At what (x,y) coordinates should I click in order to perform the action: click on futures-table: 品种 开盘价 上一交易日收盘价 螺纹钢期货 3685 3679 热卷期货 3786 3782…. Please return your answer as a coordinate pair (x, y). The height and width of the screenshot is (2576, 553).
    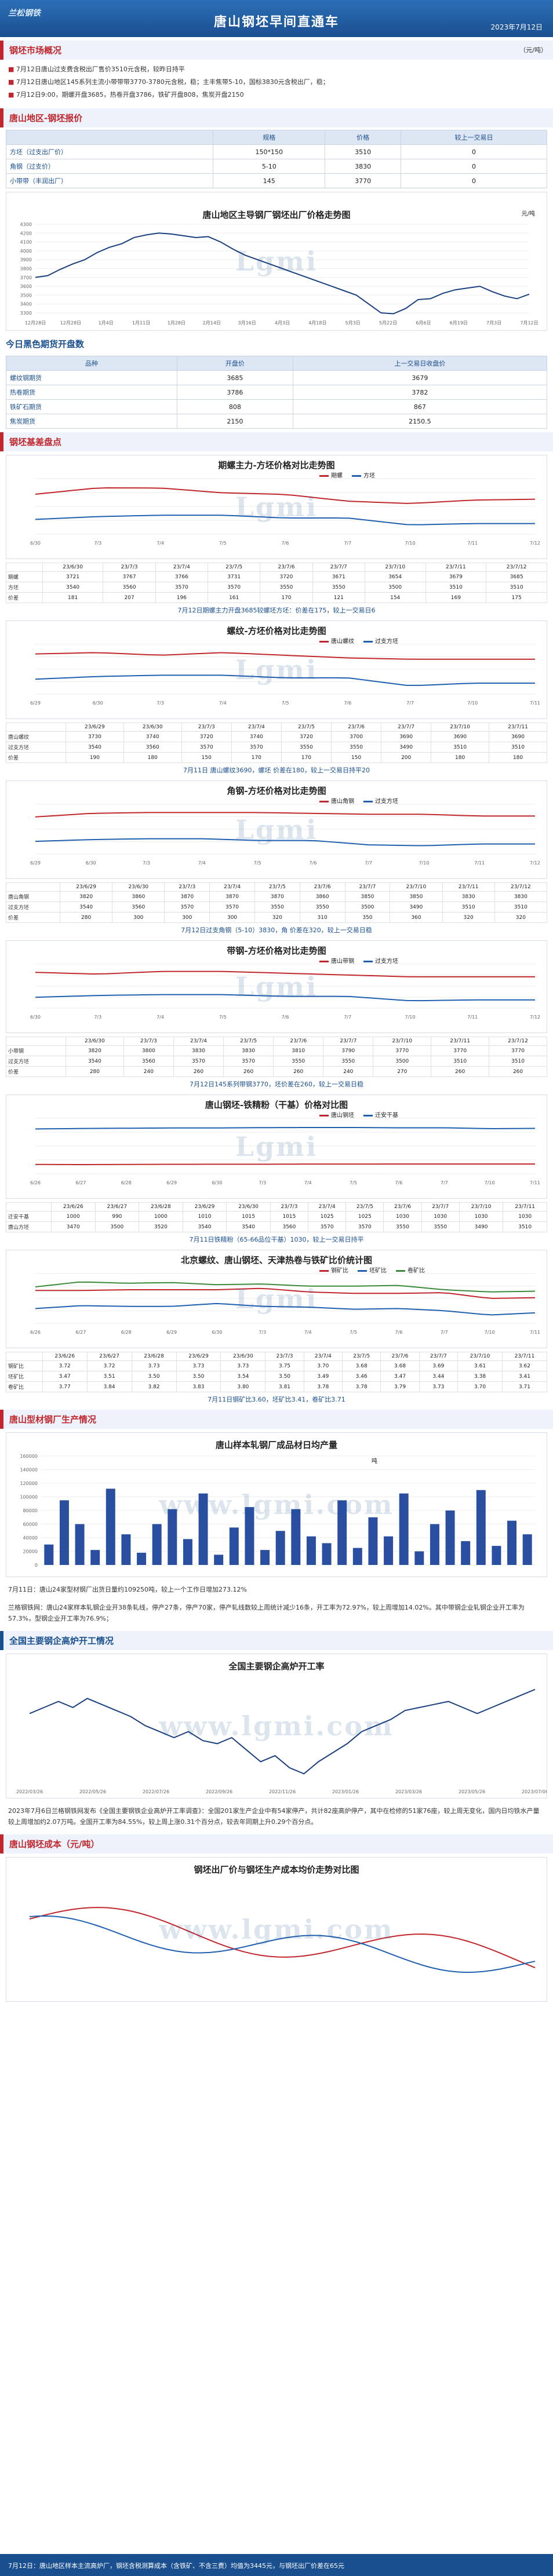
    Looking at the image, I should click on (276, 392).